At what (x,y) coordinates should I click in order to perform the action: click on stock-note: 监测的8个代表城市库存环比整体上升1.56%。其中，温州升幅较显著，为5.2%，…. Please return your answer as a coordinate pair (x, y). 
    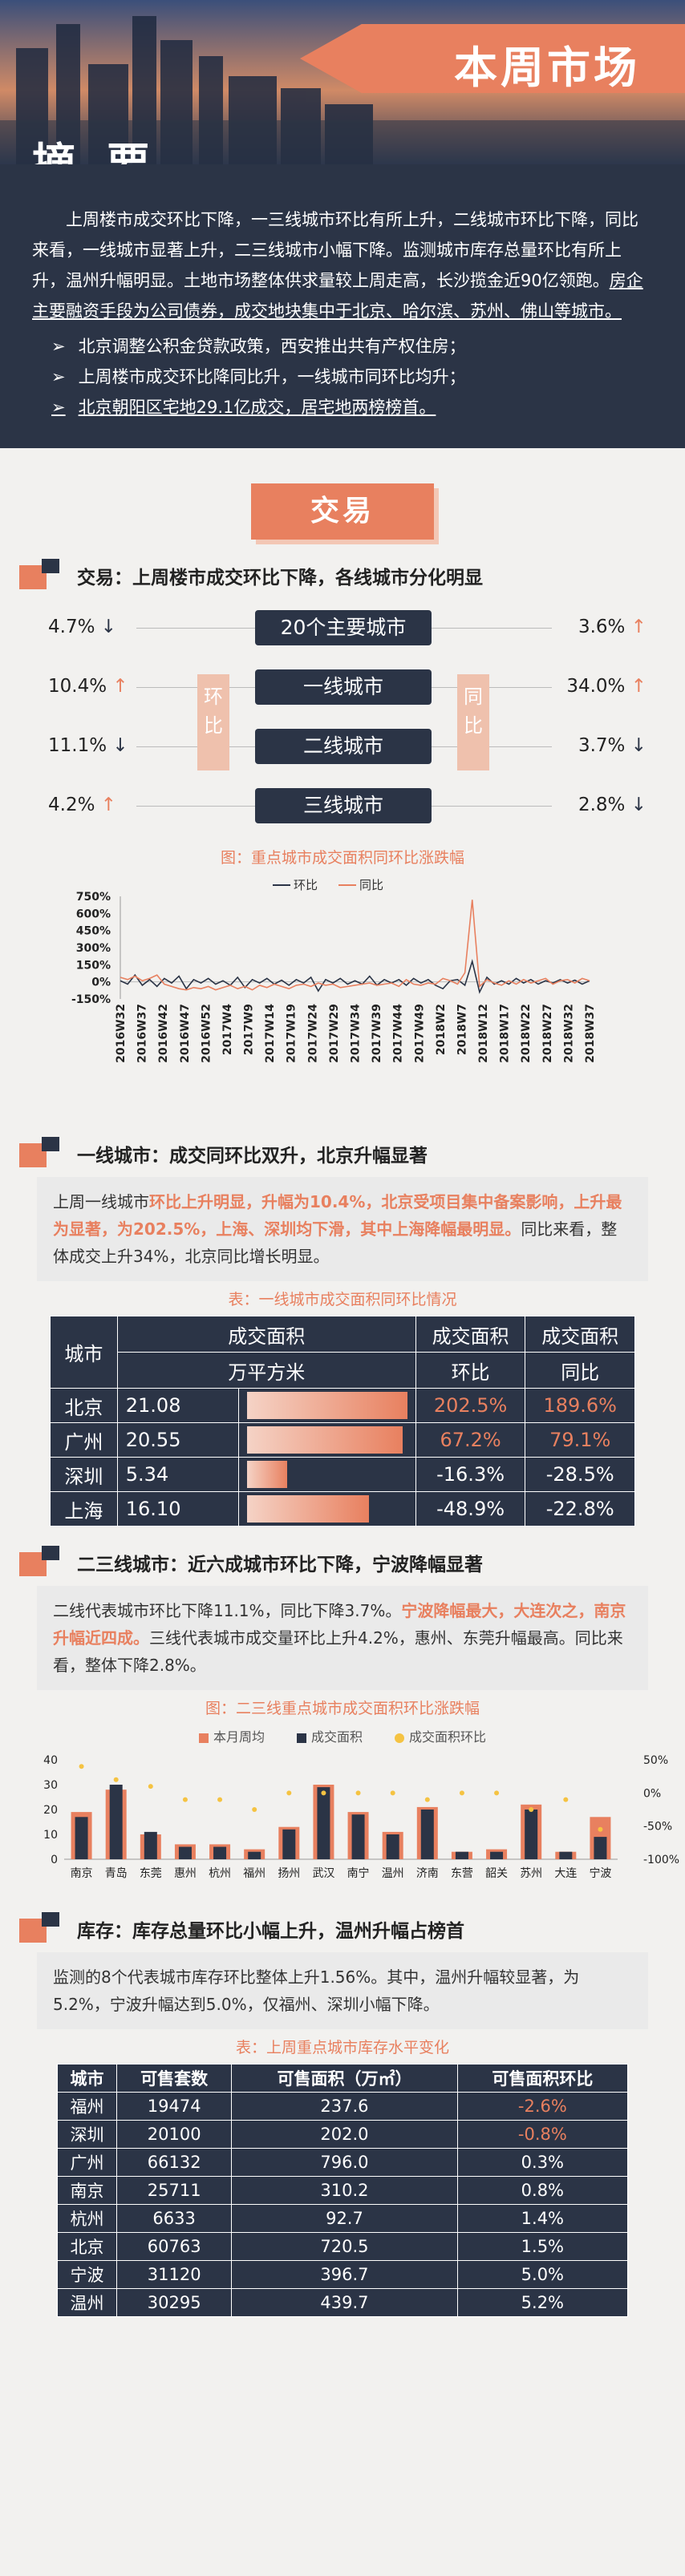
    Looking at the image, I should click on (342, 1990).